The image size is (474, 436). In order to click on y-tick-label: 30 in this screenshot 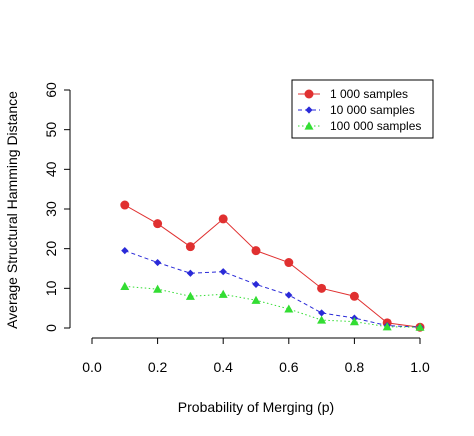, I will do `click(51, 209)`.